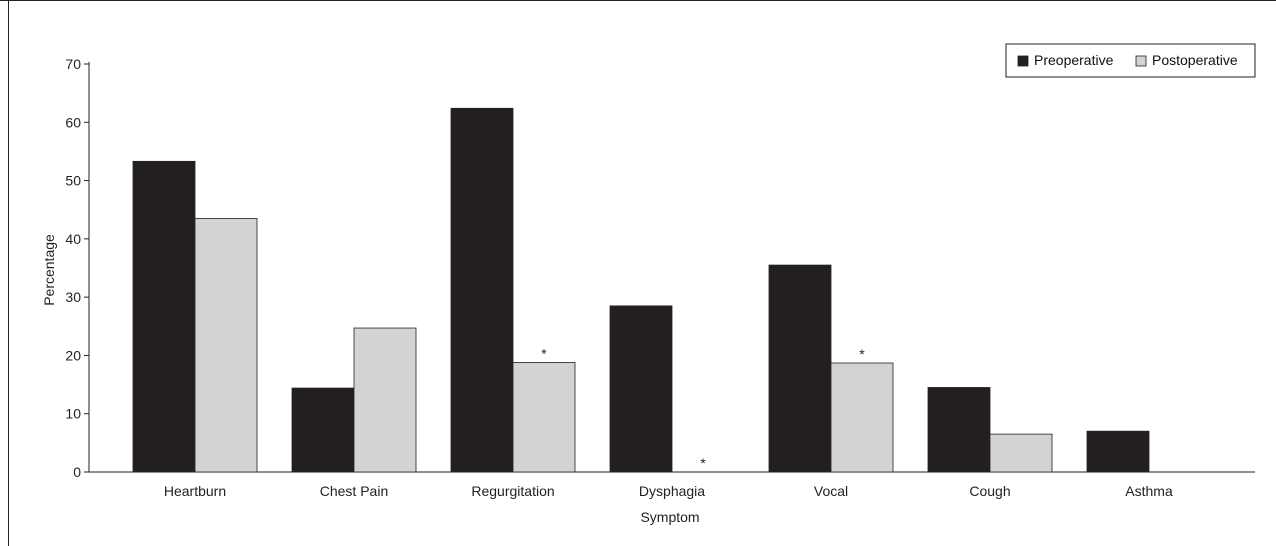 The height and width of the screenshot is (546, 1276). Describe the element at coordinates (1074, 60) in the screenshot. I see `legend-label-preoperative: Preoperative` at that location.